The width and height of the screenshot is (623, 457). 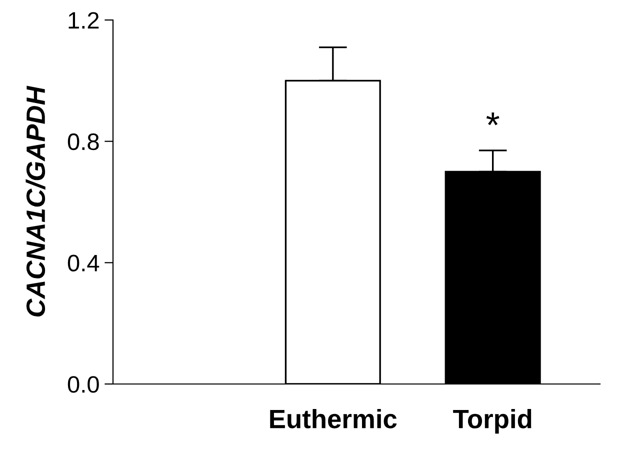 What do you see at coordinates (83, 20) in the screenshot?
I see `y-tick-label: 1.2` at bounding box center [83, 20].